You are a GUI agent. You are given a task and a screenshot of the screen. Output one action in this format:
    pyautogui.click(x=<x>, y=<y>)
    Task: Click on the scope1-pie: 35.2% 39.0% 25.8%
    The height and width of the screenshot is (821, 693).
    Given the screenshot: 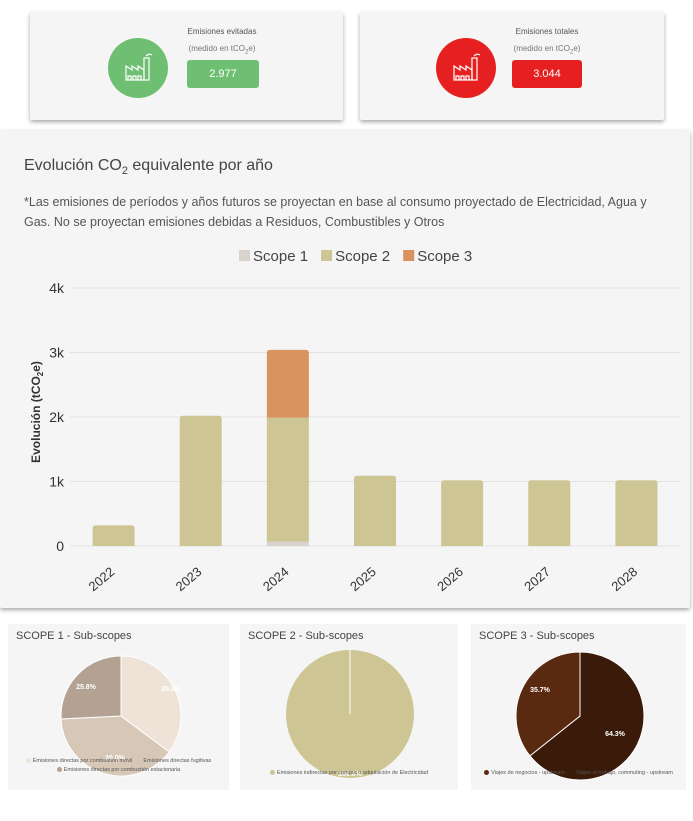 What is the action you would take?
    pyautogui.click(x=121, y=716)
    